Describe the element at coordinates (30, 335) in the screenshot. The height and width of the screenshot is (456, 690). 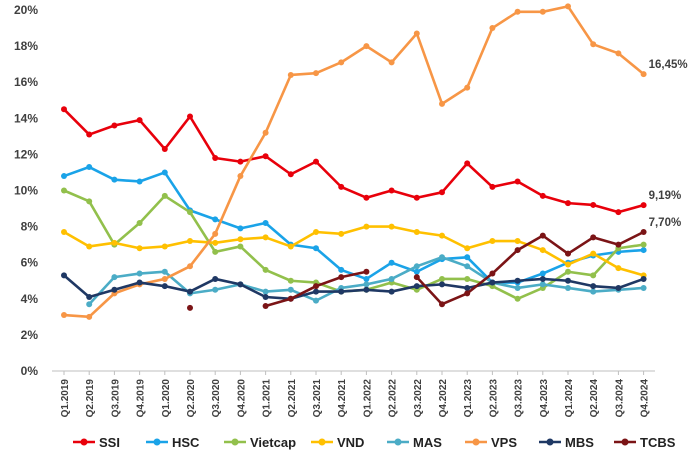
I see `y-tick-label: 2%` at that location.